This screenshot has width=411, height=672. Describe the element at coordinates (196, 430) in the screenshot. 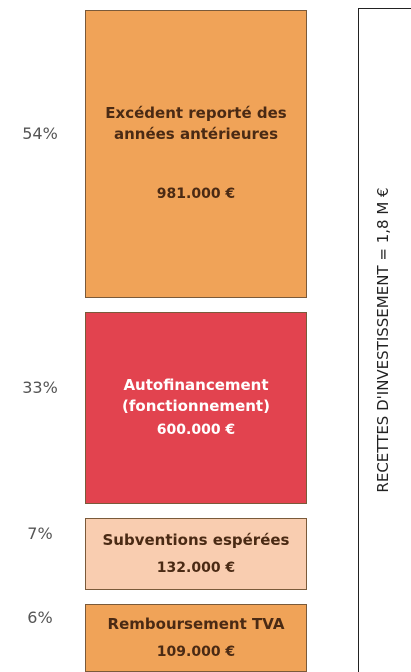

I see `amount-label: 600.000 €` at that location.